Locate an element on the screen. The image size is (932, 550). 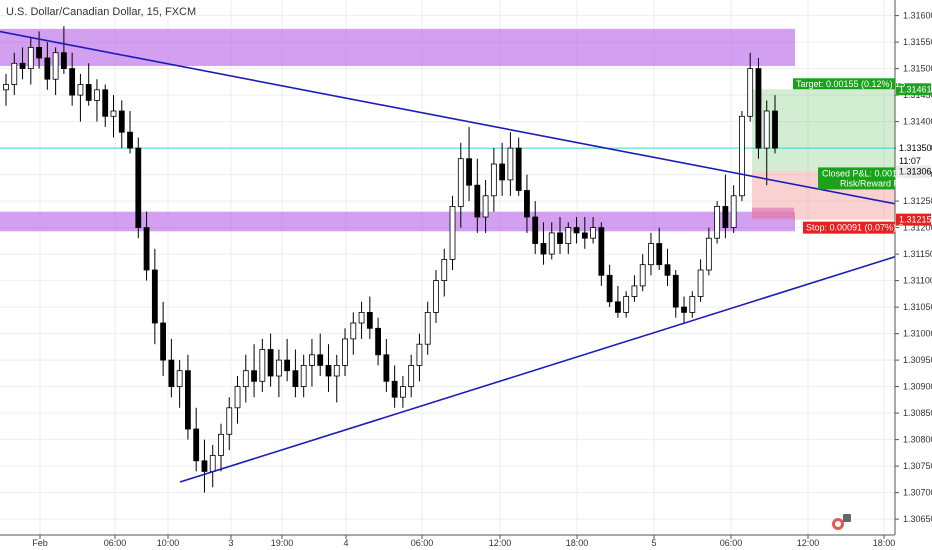
countdown-tag: 11:07 is located at coordinates (913, 161).